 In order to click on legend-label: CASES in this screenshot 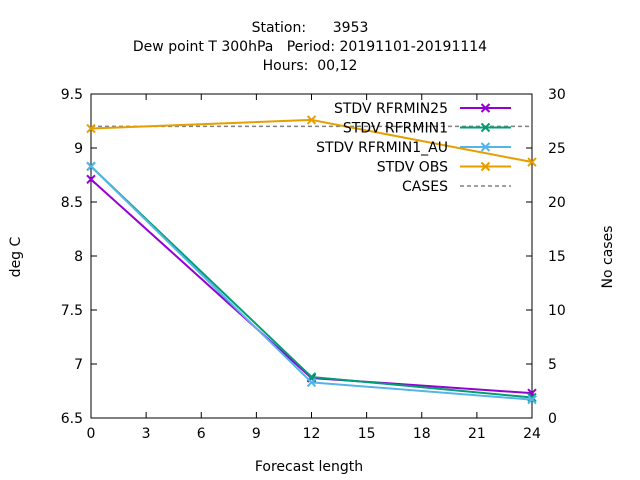, I will do `click(425, 187)`.